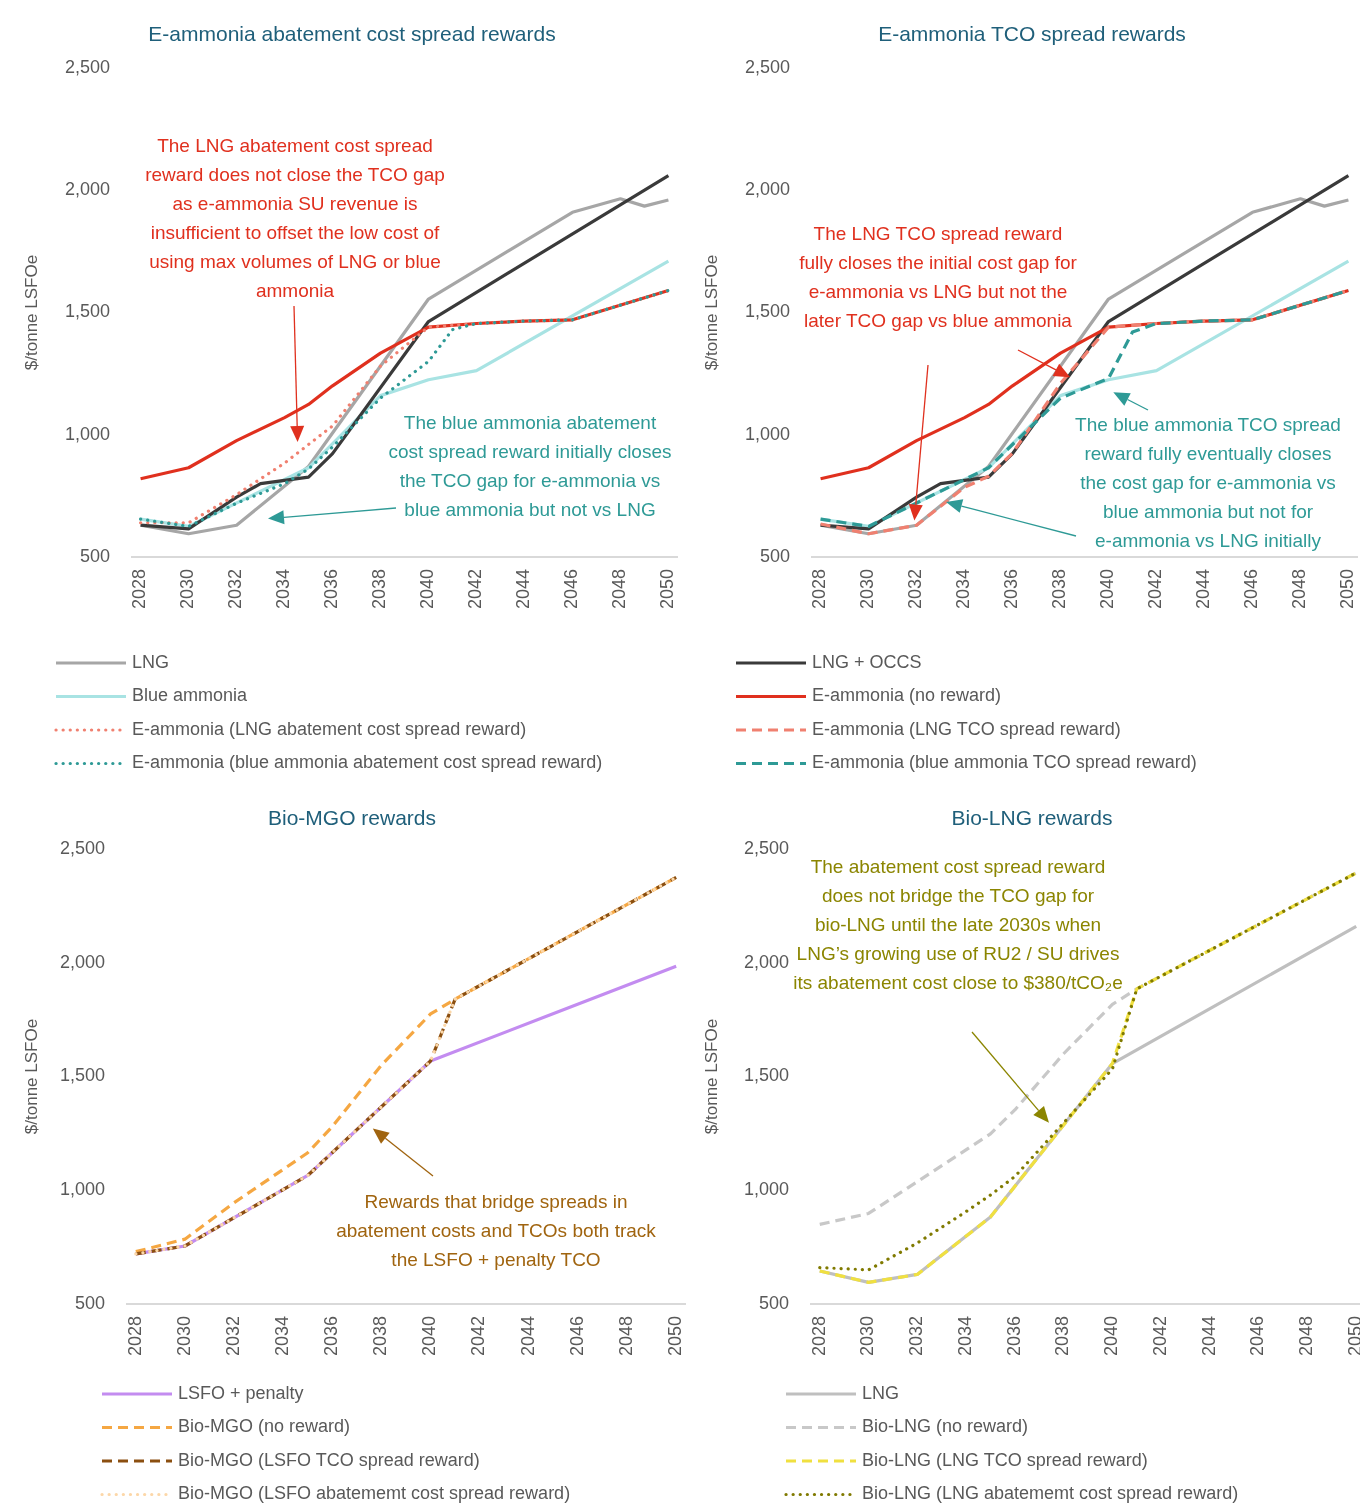 This screenshot has height=1510, width=1360. Describe the element at coordinates (958, 925) in the screenshot. I see `annotation: The abatement cost spread reward does not bridge the TCO gap for bio-LNG until the late 2030s when LNG’s growing use of RU2 / SU drives its abatement cost close to $380/tCO₂e` at that location.